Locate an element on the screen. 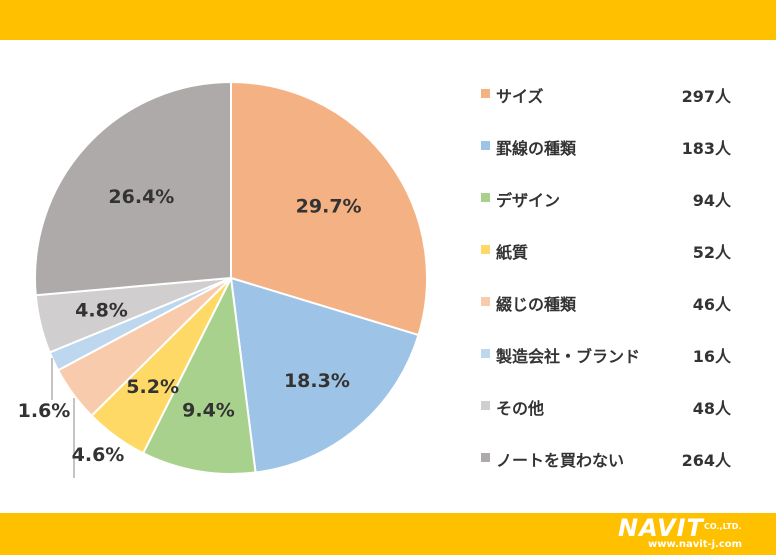 The width and height of the screenshot is (776, 555). legend-label: 綴じの種類 is located at coordinates (536, 304).